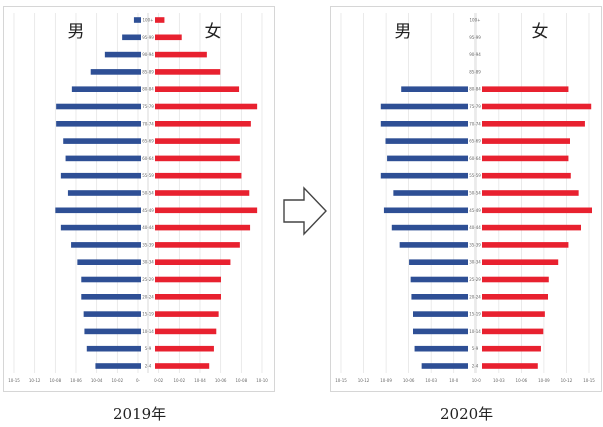 This screenshot has width=603, height=427. I want to click on age-label: 30-34, so click(148, 262).